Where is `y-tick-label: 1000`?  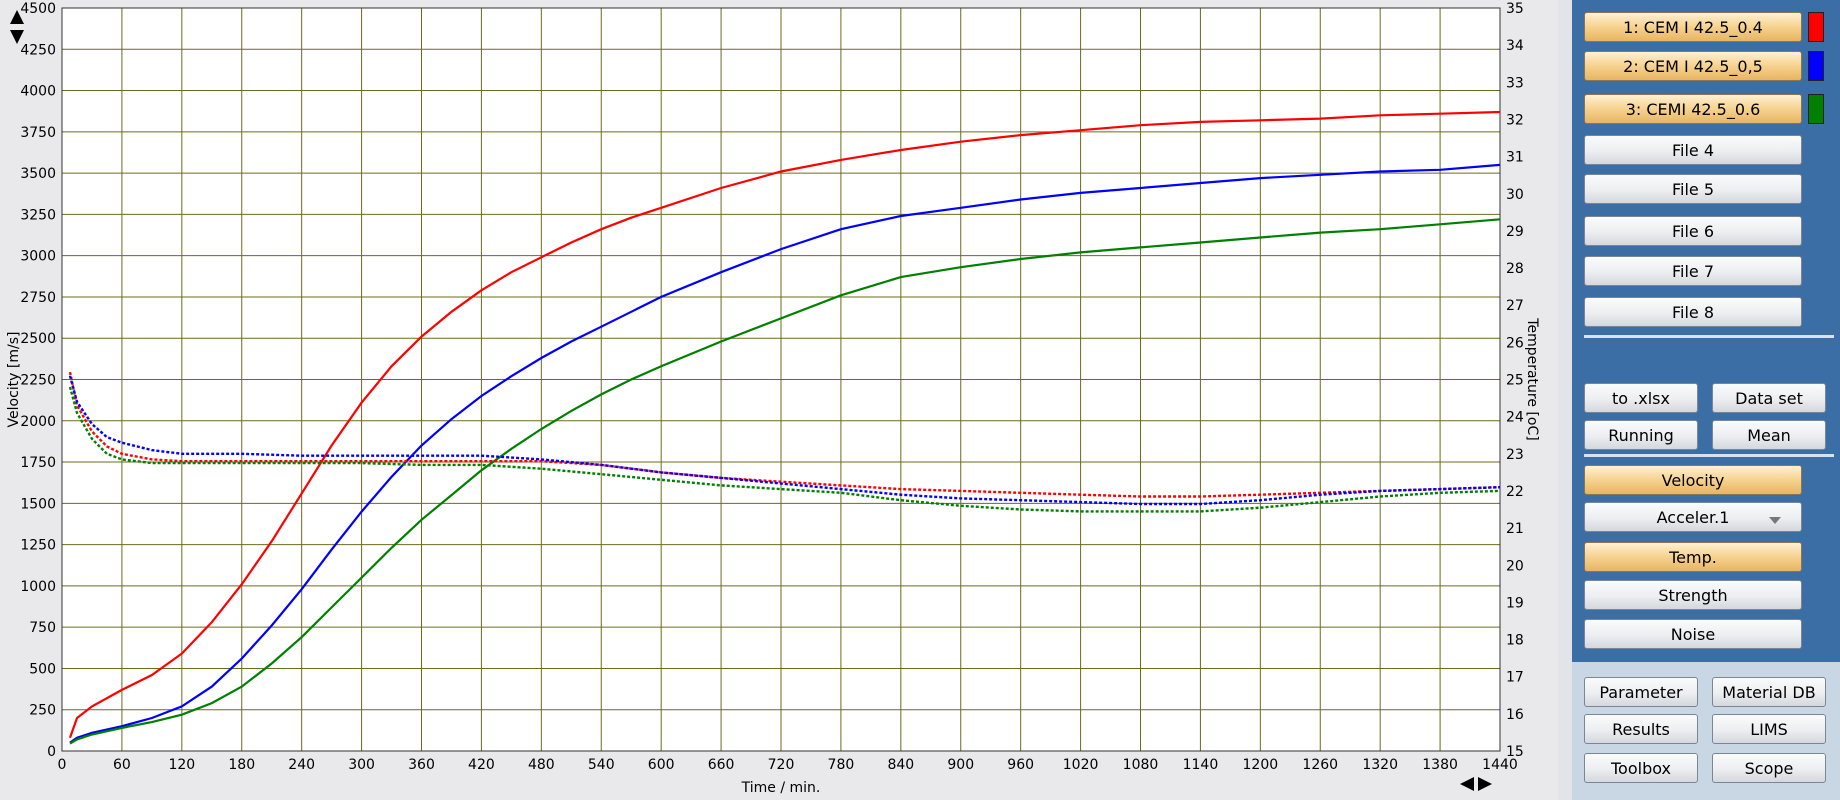
y-tick-label: 1000 is located at coordinates (38, 587).